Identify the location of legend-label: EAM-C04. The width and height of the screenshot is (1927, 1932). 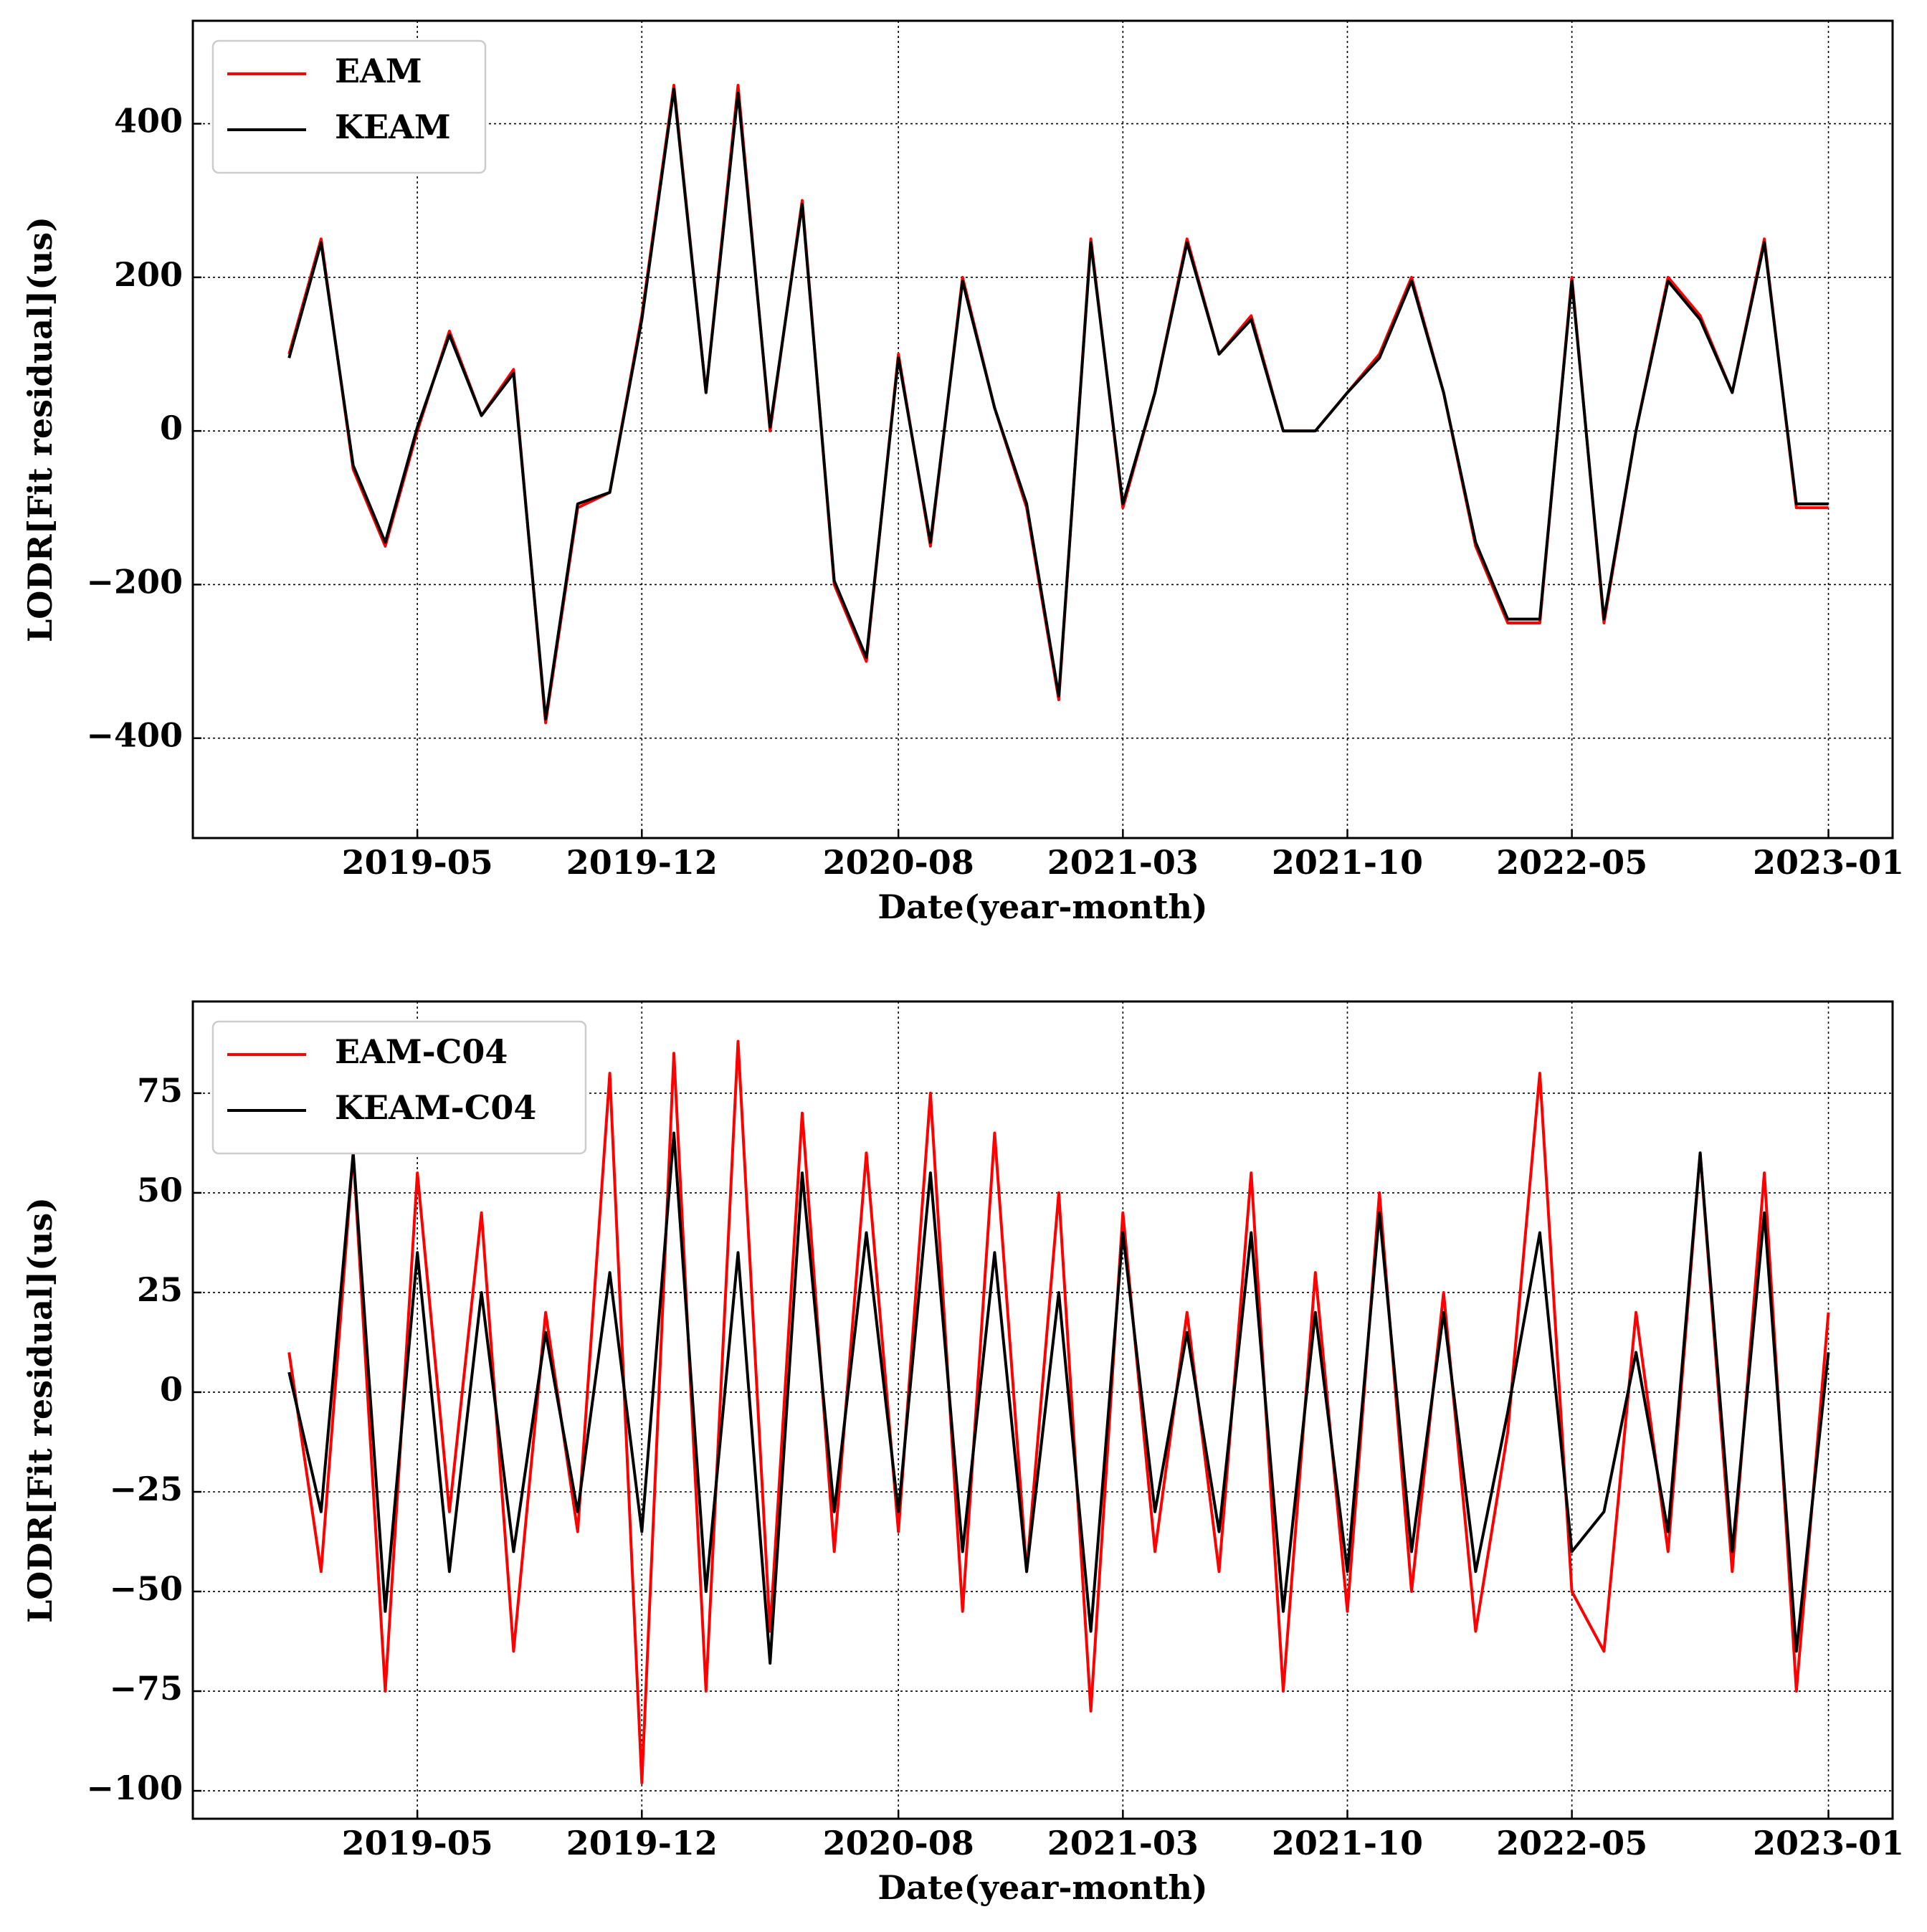
(421, 1051).